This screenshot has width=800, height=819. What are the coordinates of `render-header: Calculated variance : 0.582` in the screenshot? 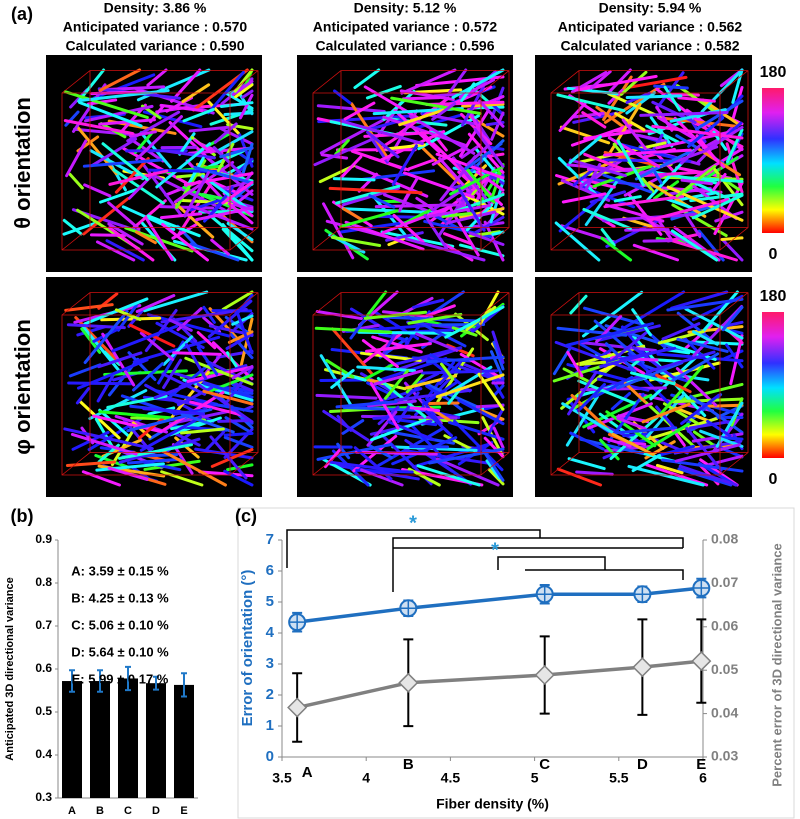 It's located at (650, 46).